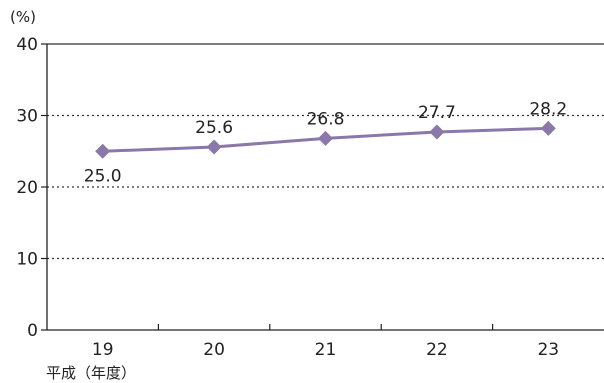 This screenshot has height=383, width=604. I want to click on data-label: 28.2, so click(548, 109).